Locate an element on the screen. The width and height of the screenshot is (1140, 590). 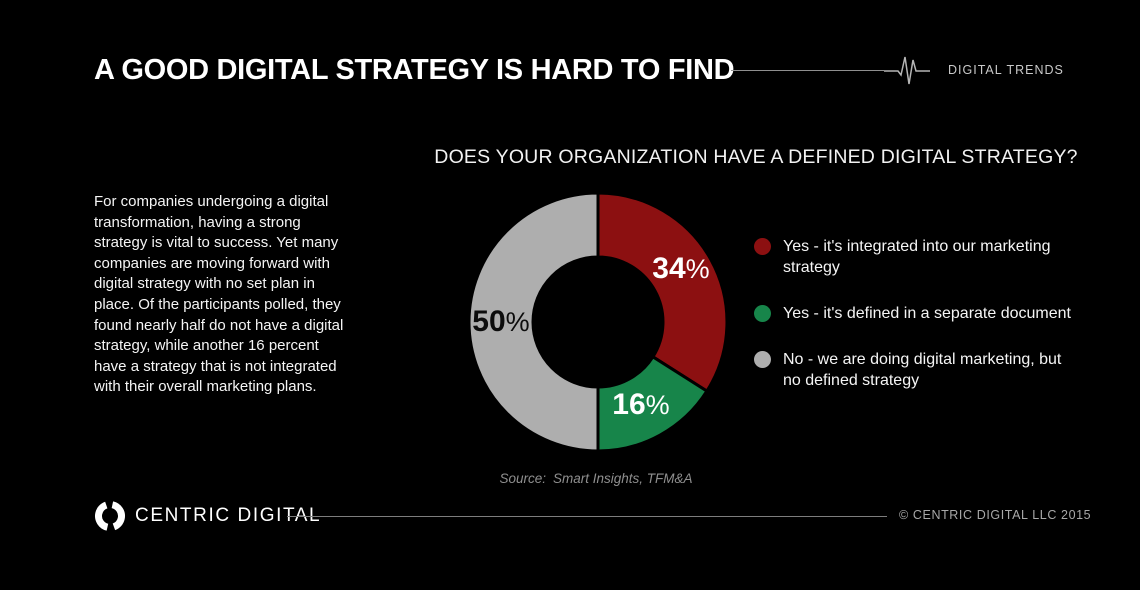
slice-value-number: 16 is located at coordinates (629, 404).